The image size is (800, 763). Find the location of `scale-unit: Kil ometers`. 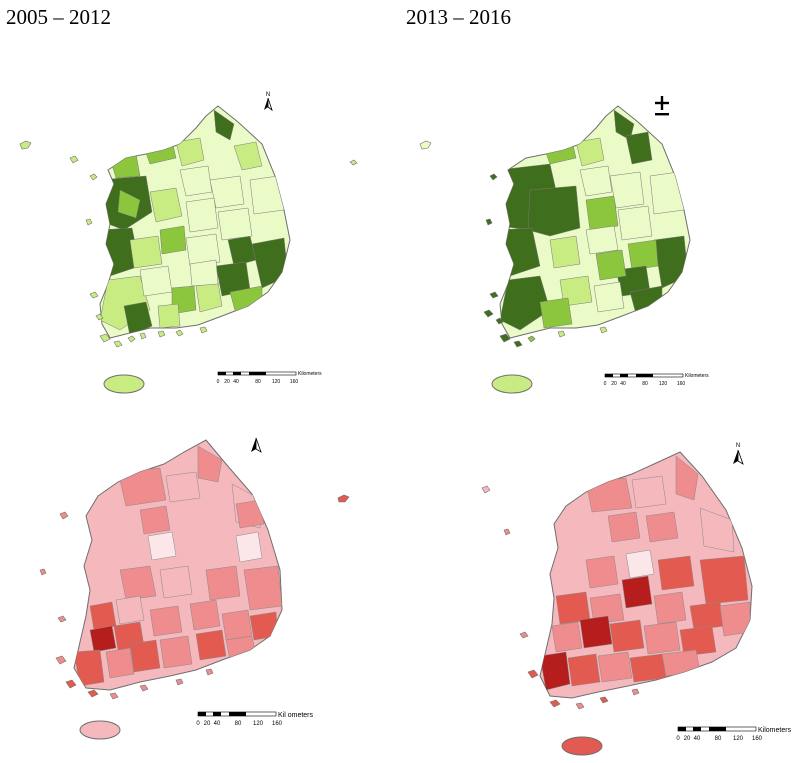

scale-unit: Kil ometers is located at coordinates (296, 715).